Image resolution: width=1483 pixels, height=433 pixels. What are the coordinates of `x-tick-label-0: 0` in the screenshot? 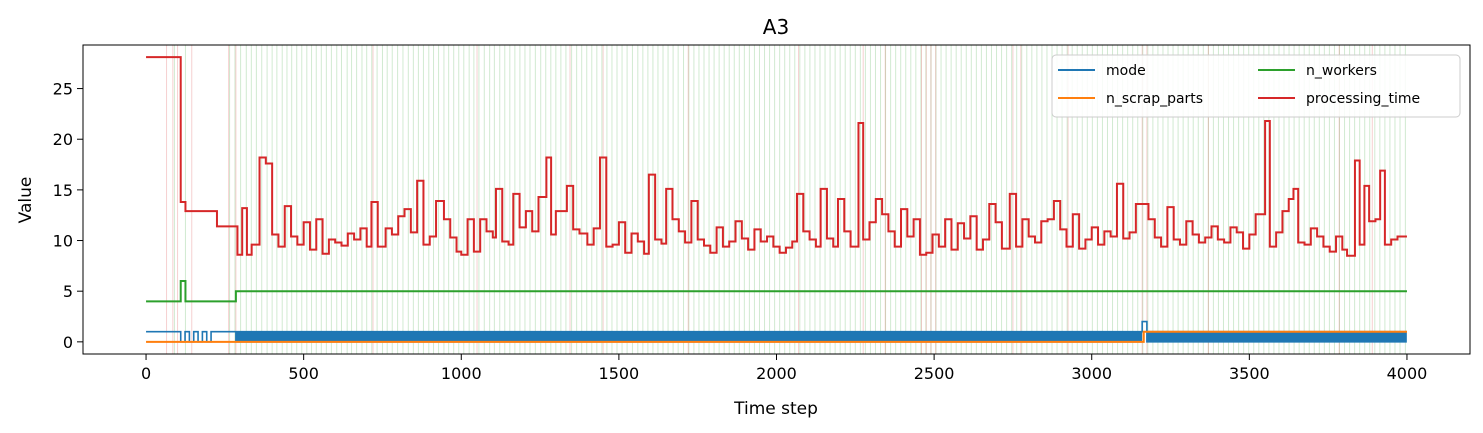 It's located at (146, 373).